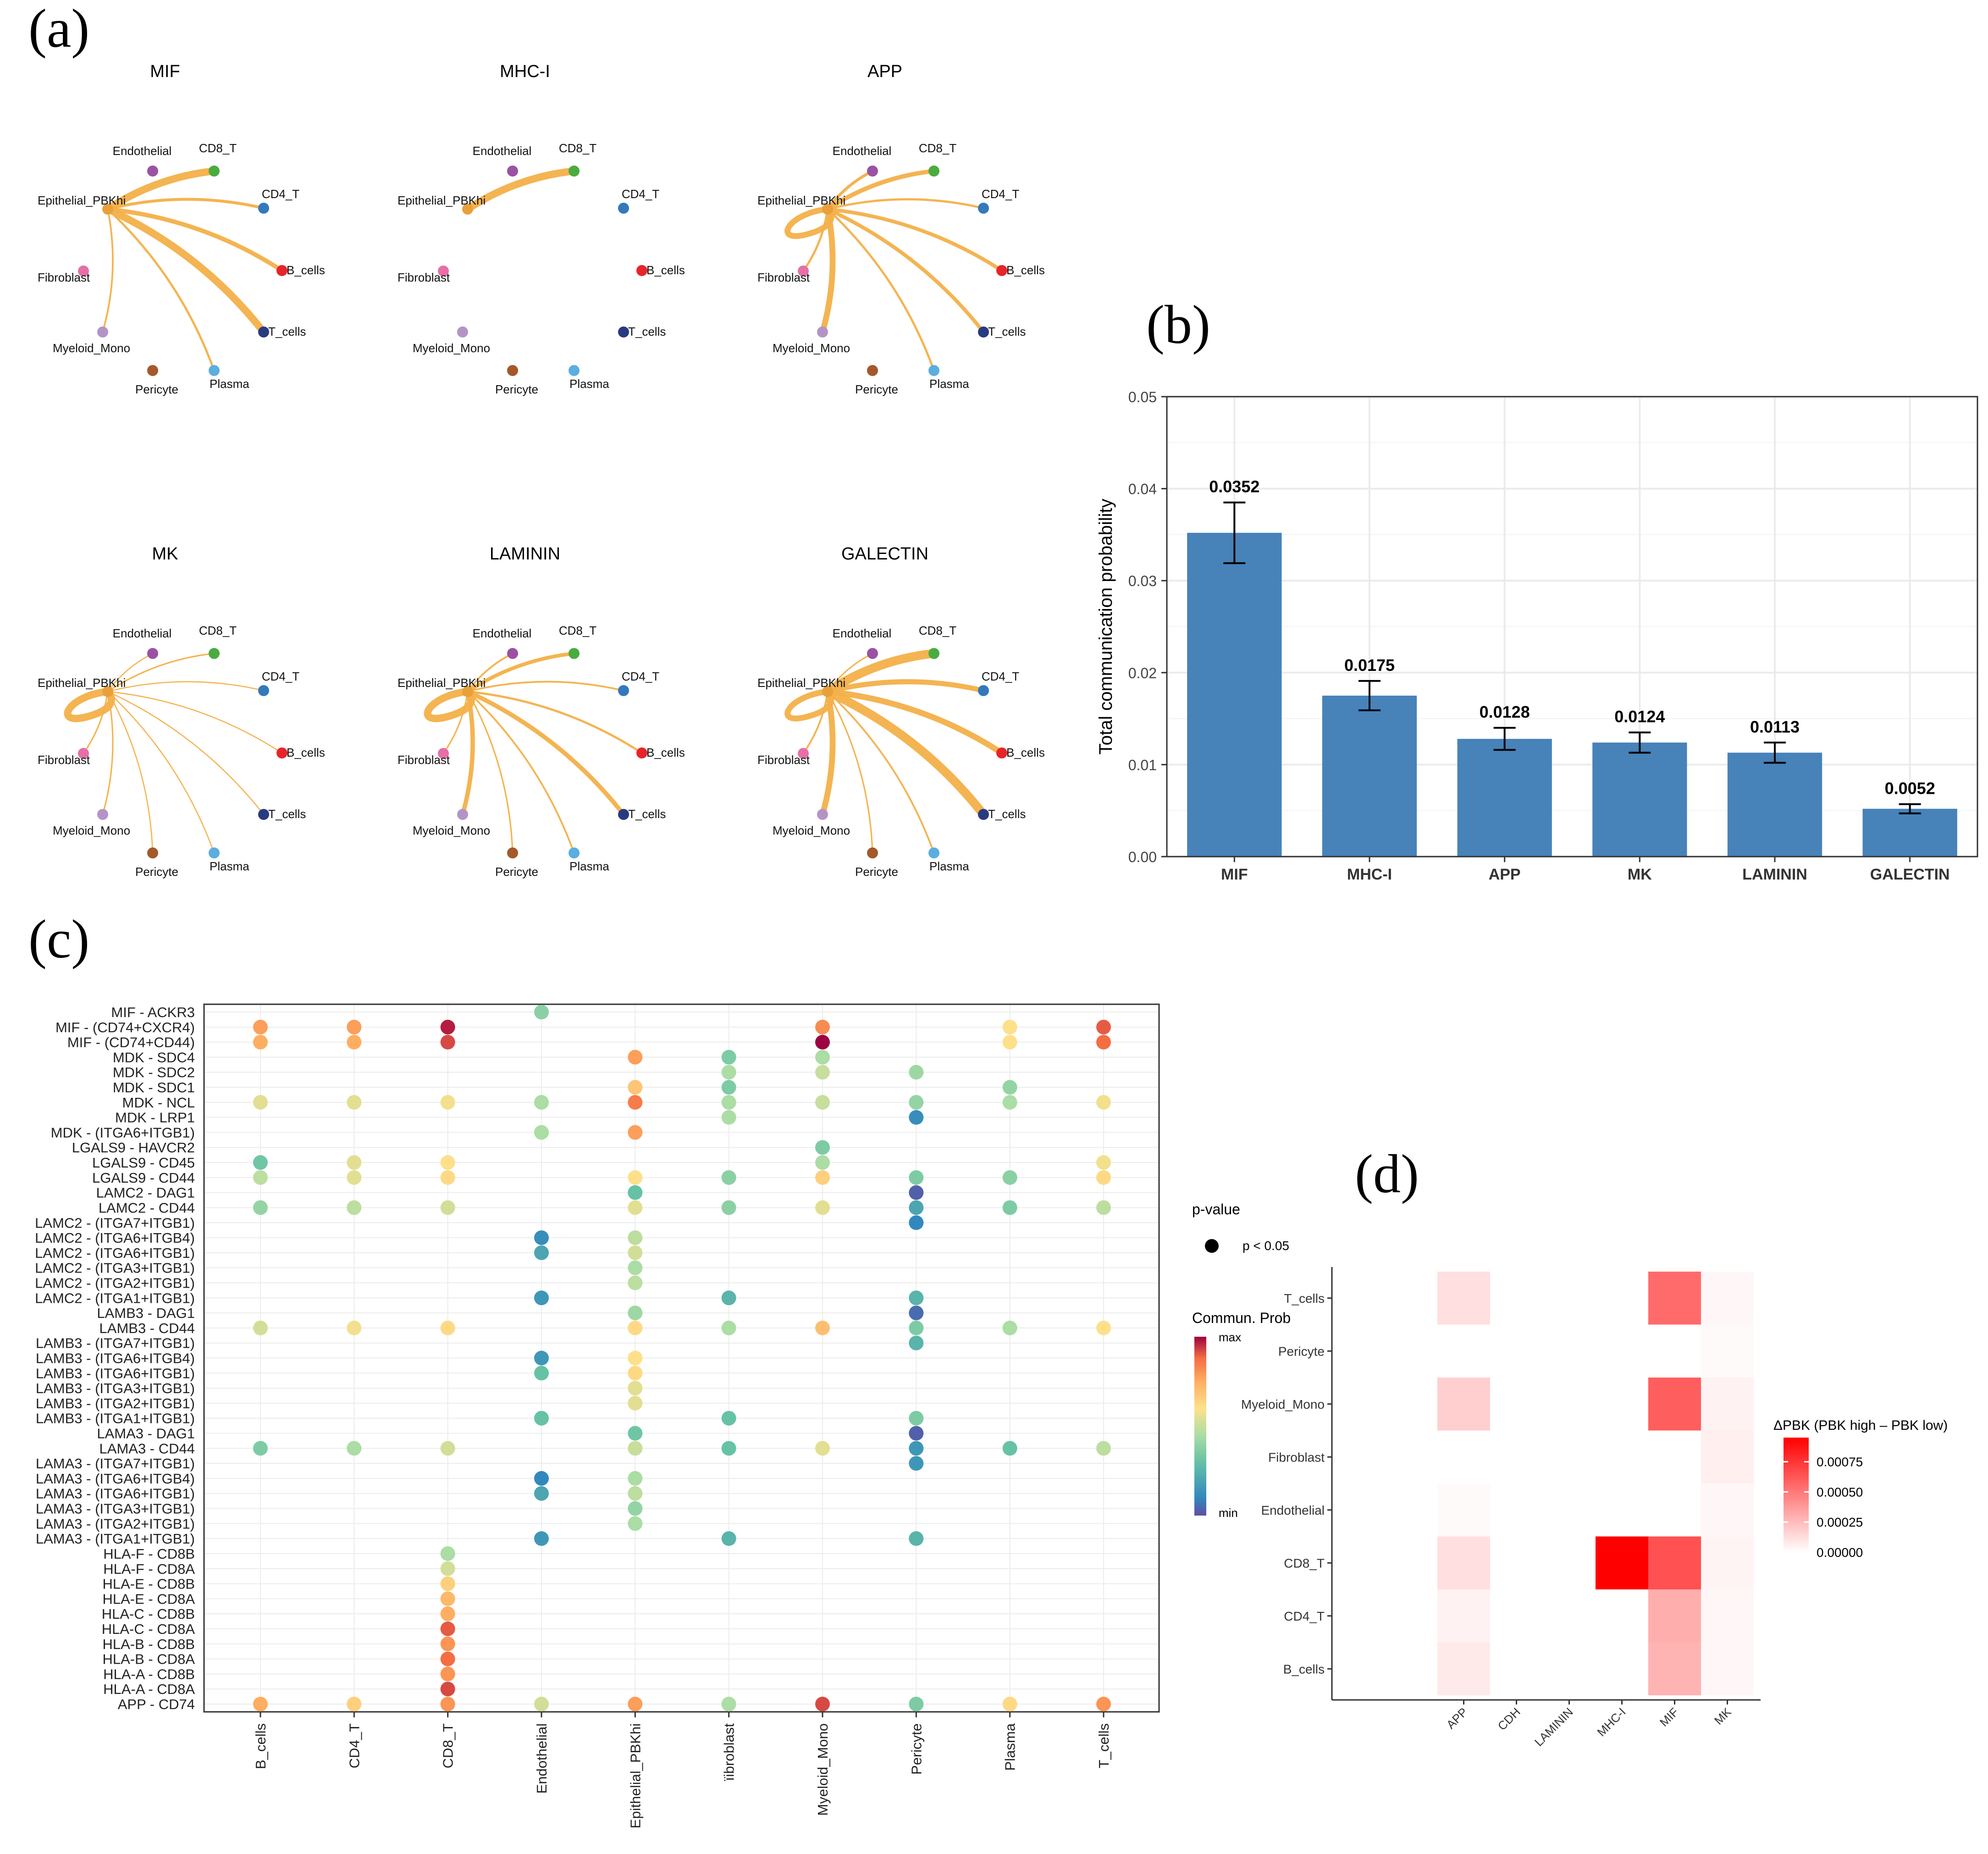 The image size is (1988, 1854). Describe the element at coordinates (447, 1583) in the screenshot. I see `dot-hla-e-cd8b-cd8-t` at that location.